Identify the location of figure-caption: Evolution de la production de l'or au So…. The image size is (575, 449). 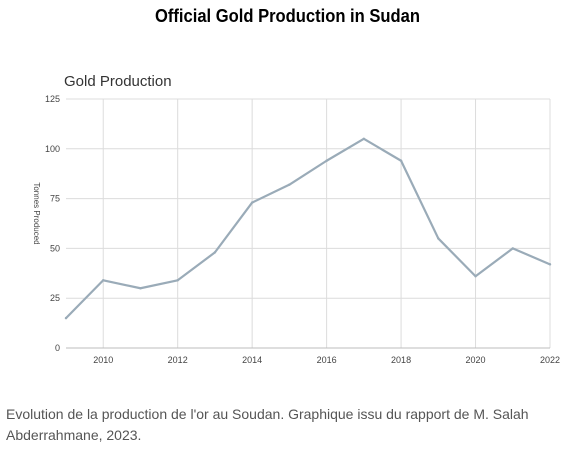
(267, 424).